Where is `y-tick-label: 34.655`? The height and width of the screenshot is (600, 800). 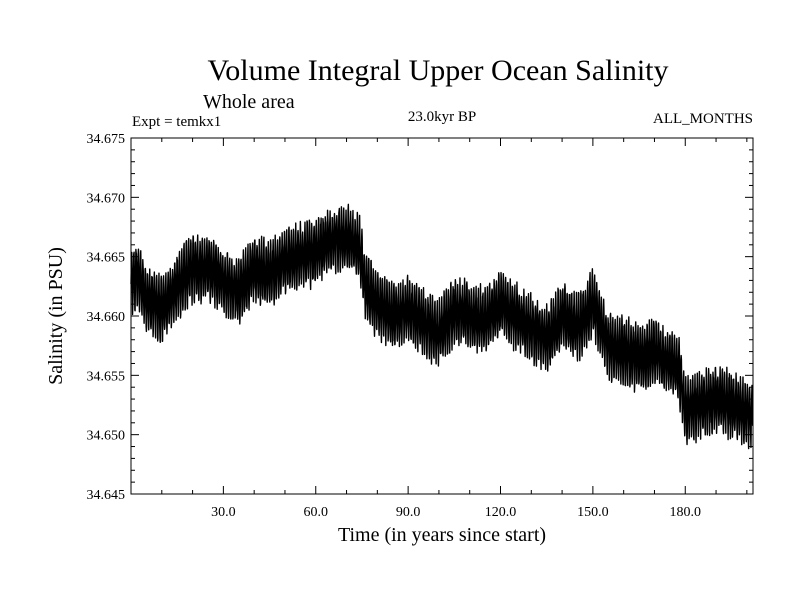
y-tick-label: 34.655 is located at coordinates (106, 376).